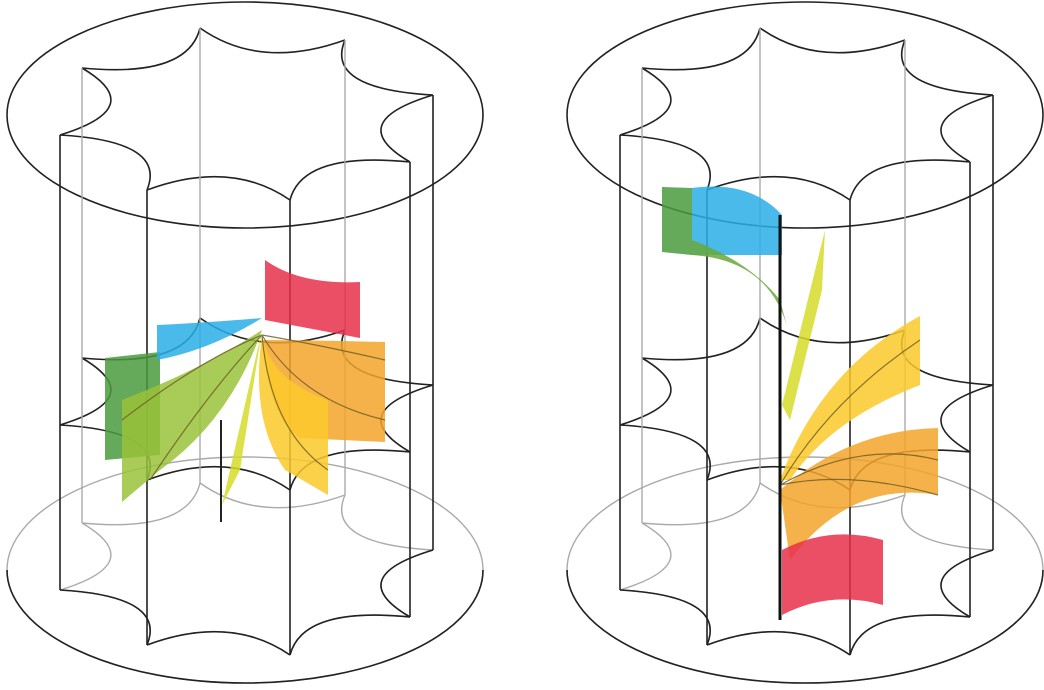 This screenshot has width=1044, height=690. I want to click on ribbon-green, so click(677, 221).